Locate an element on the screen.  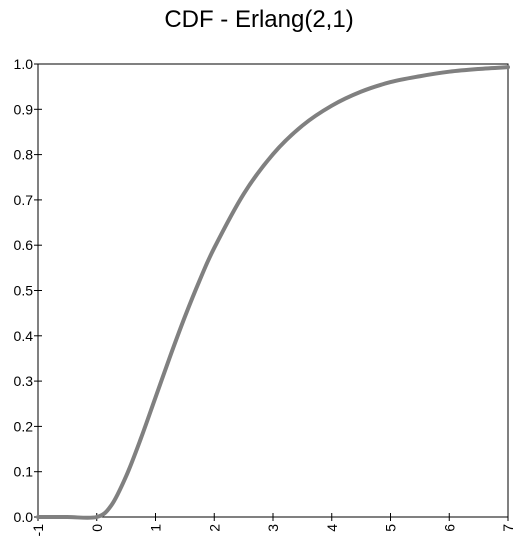
y-tick-label: 0.3 is located at coordinates (24, 381).